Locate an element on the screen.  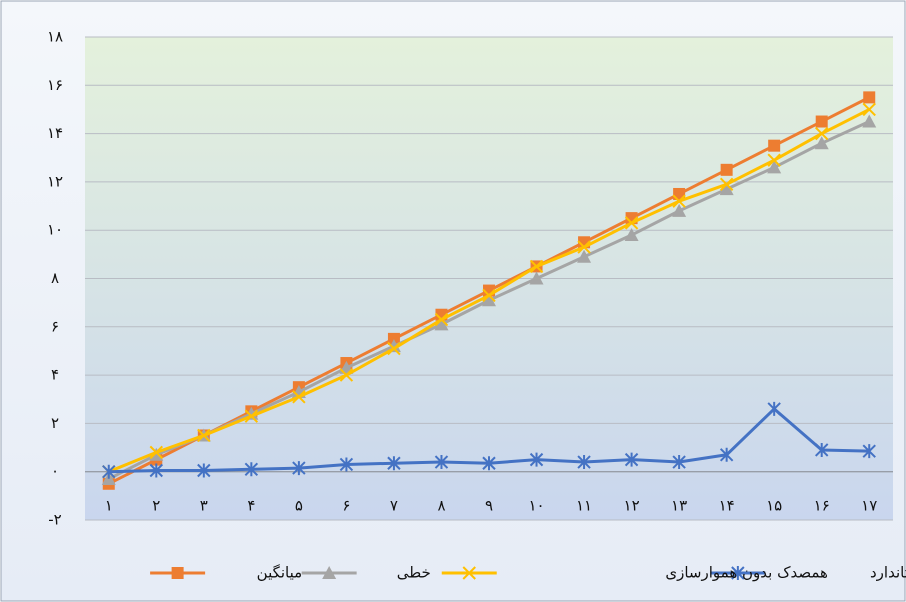
y-tick-label: ۱۲ is located at coordinates (55, 181).